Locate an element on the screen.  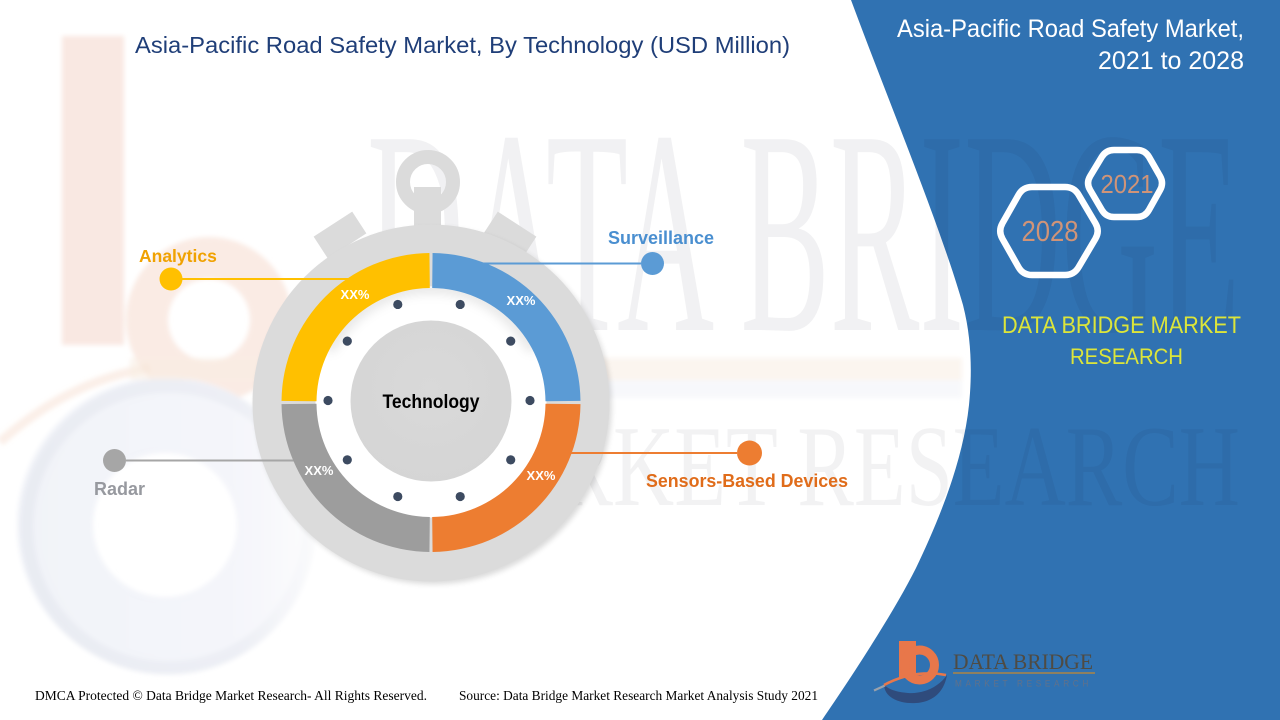
svg-text: DATA BRIDGE is located at coordinates (1023, 661).